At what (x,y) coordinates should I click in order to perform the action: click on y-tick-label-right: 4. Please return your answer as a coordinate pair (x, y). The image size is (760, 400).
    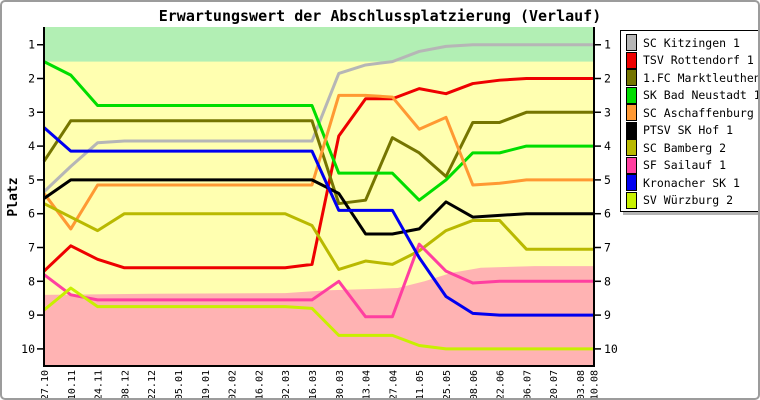
    Looking at the image, I should click on (607, 146).